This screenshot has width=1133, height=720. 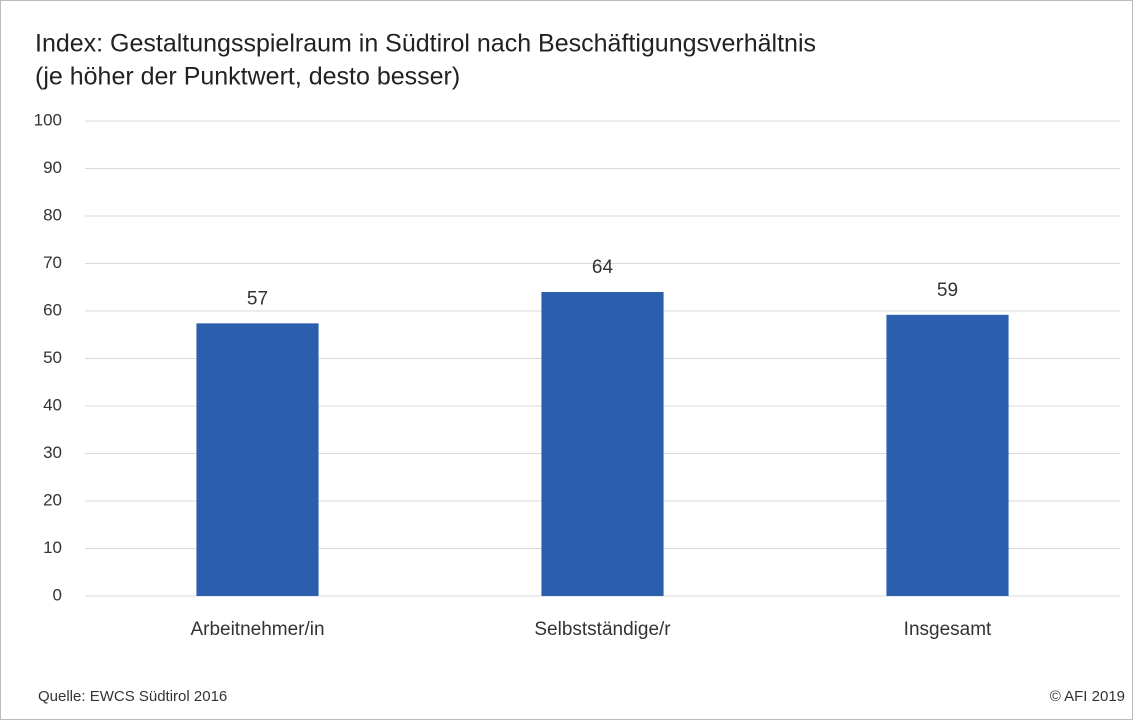 I want to click on y-tick-label: 10, so click(x=52, y=547).